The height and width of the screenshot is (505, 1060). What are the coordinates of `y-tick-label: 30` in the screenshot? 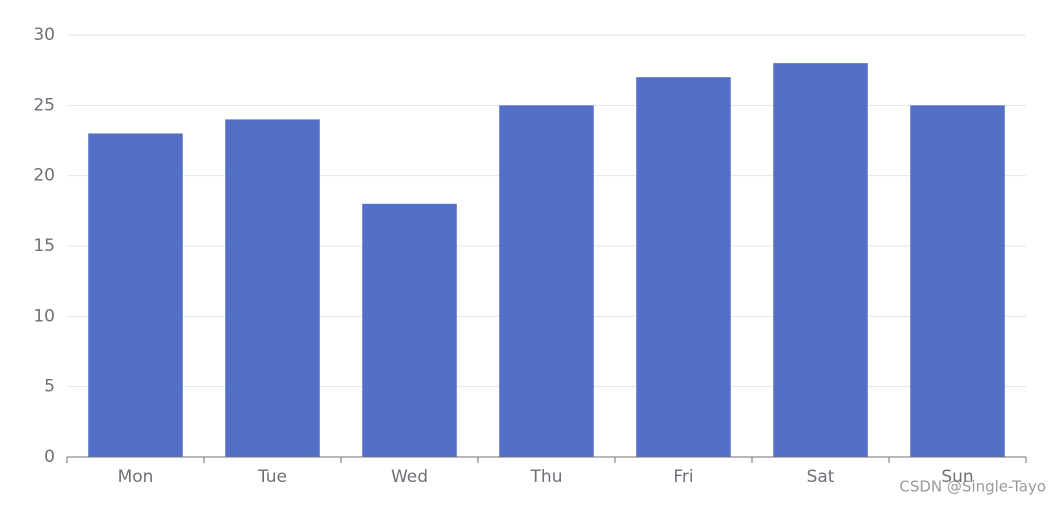 It's located at (44, 35).